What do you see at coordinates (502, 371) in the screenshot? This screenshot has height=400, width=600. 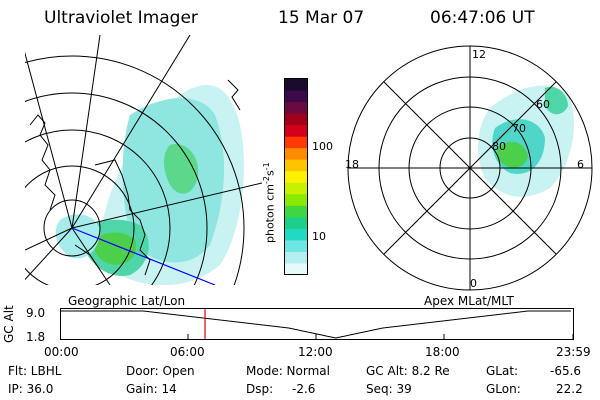 I see `glat-label: GLat:` at bounding box center [502, 371].